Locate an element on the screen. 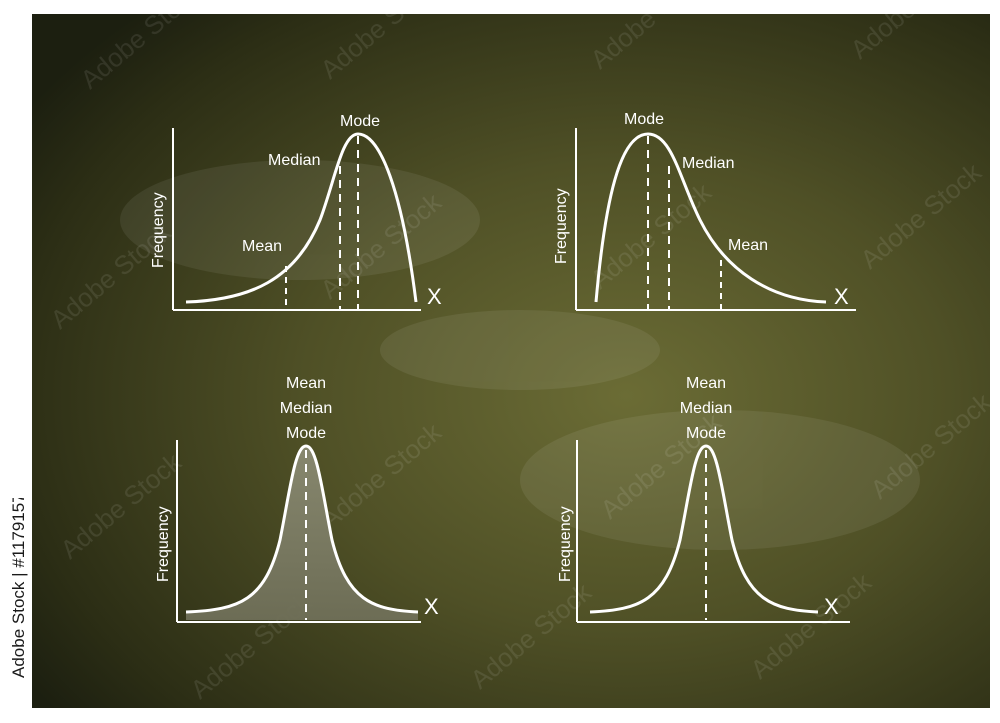 This screenshot has width=1000, height=723. diagram-normal-outline is located at coordinates (713, 531).